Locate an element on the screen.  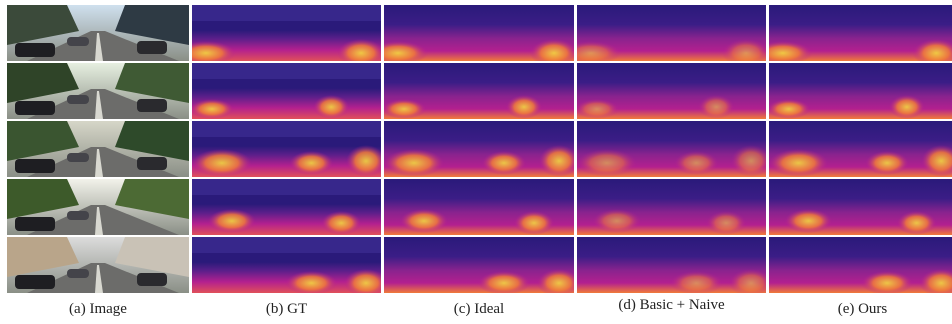
depth-map-r1-basic_naive is located at coordinates (671, 33).